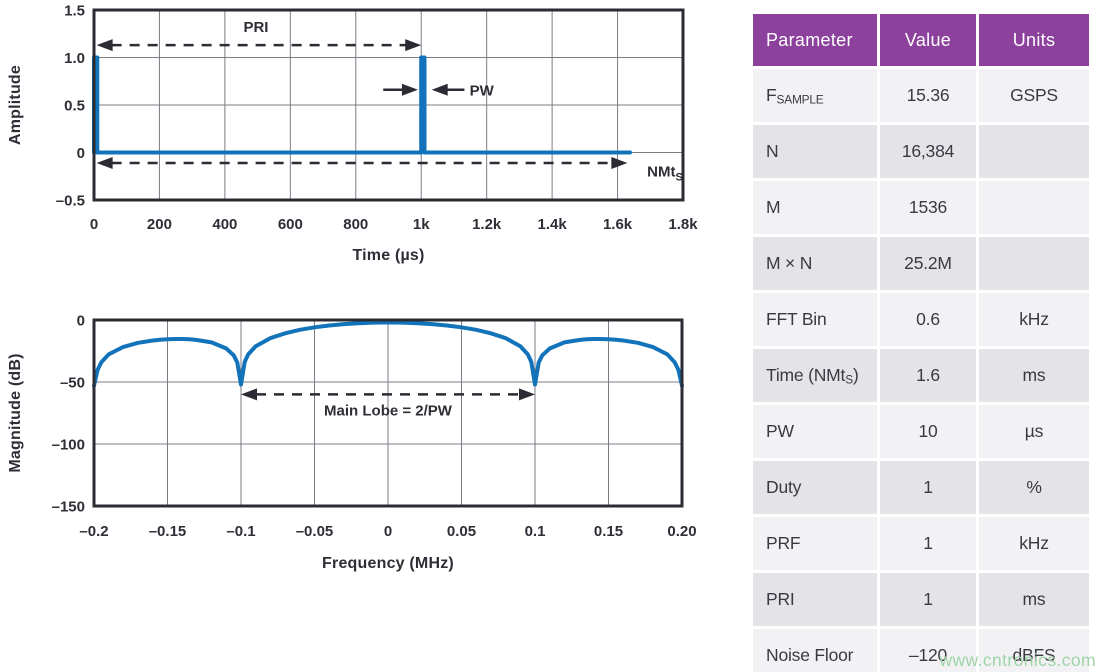 The width and height of the screenshot is (1099, 672). I want to click on x-tick-label: –0.15, so click(168, 531).